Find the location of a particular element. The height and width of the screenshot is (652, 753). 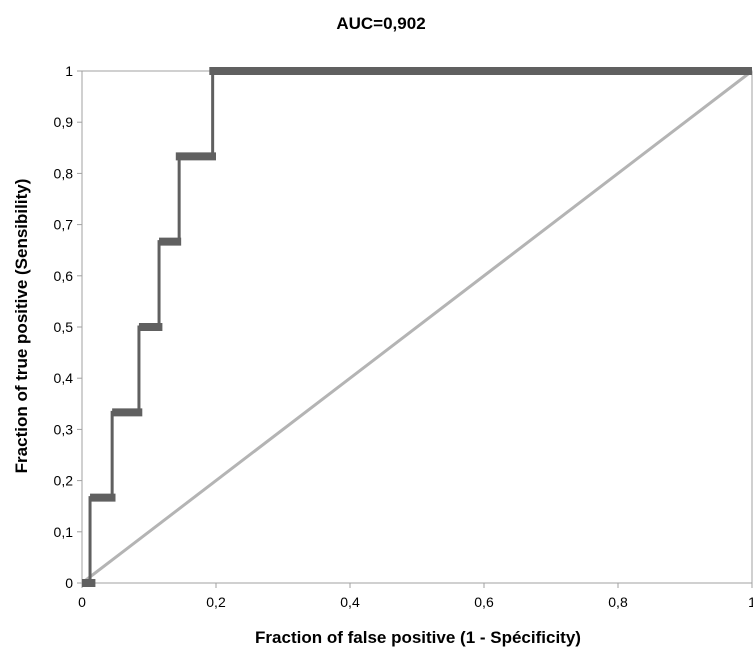

y-tick-label: 0 is located at coordinates (69, 583).